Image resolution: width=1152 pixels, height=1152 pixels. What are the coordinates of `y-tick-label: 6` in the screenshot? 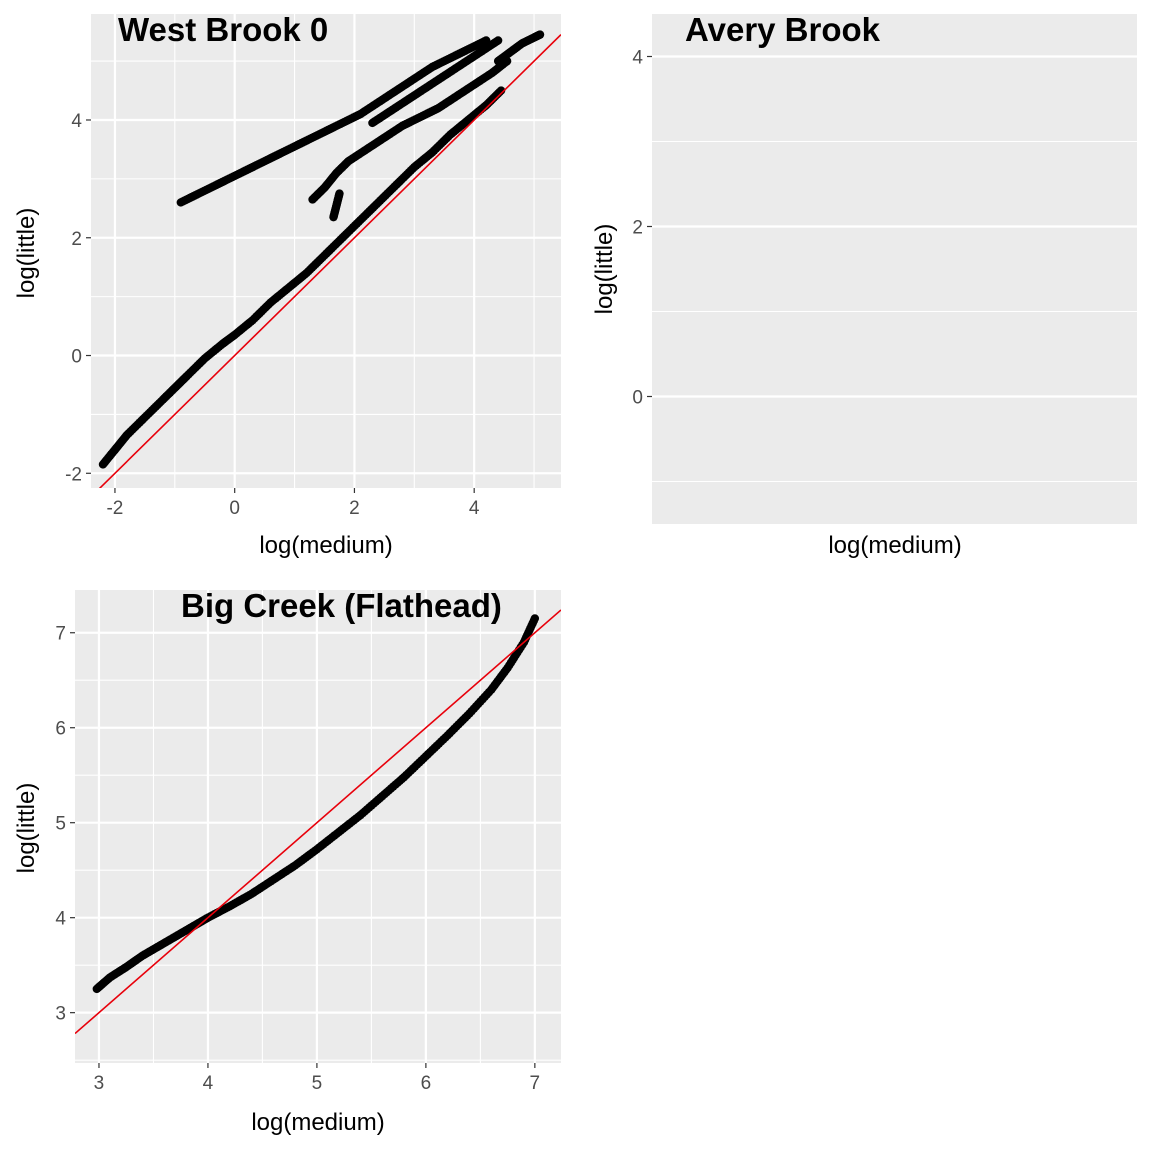 It's located at (60, 729).